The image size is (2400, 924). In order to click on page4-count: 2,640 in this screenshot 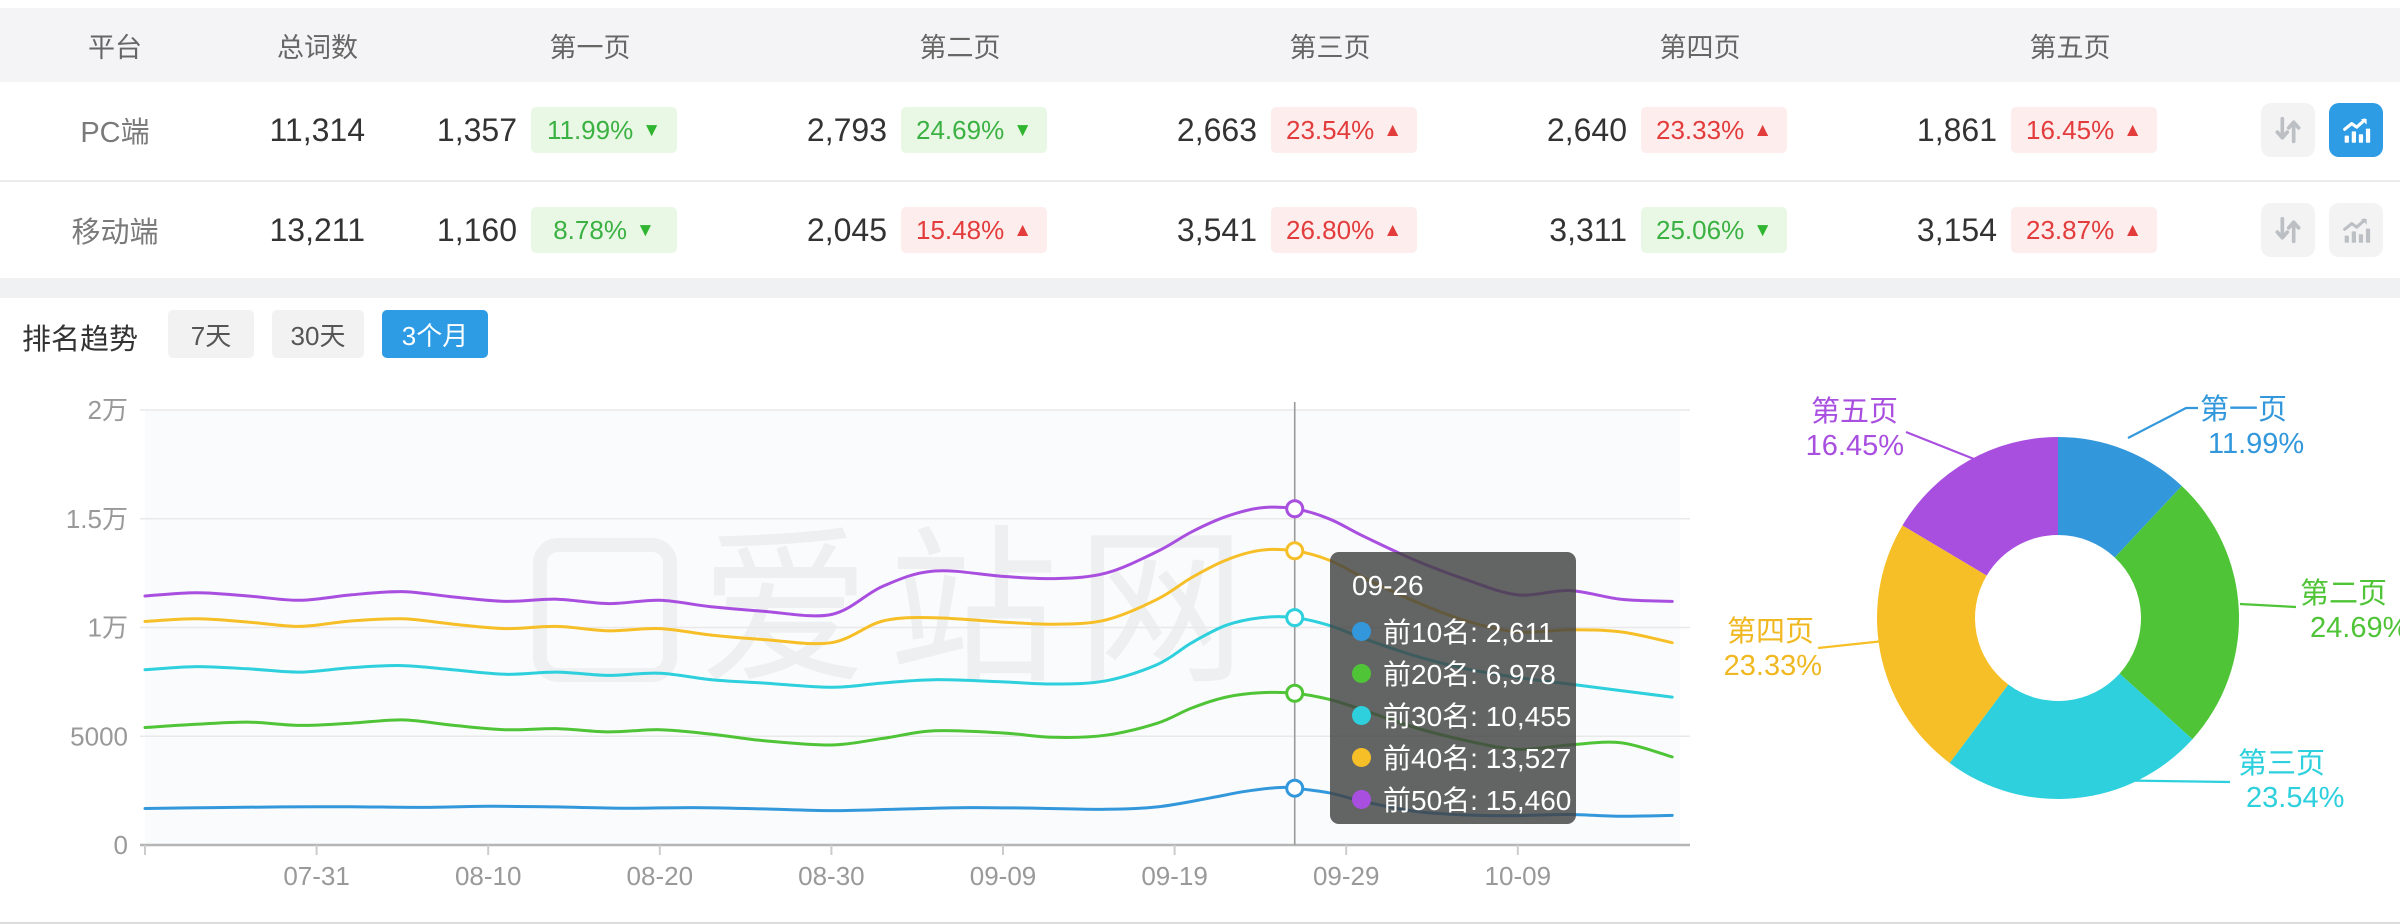, I will do `click(1586, 129)`.